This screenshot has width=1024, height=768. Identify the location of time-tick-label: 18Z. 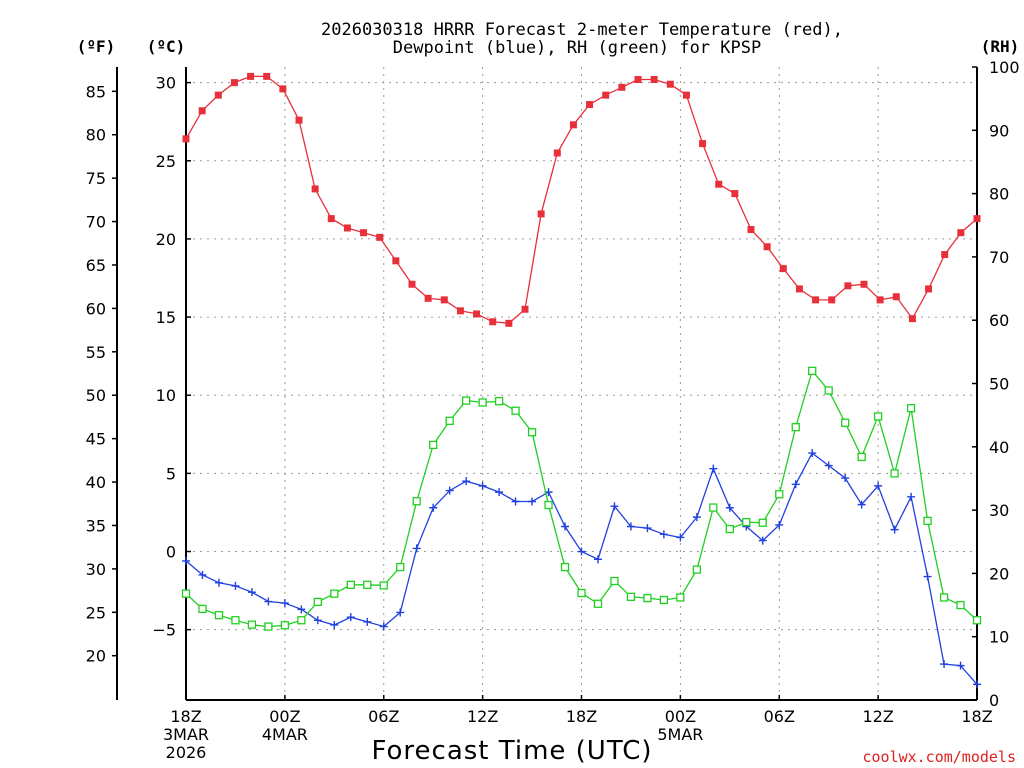
(976, 716).